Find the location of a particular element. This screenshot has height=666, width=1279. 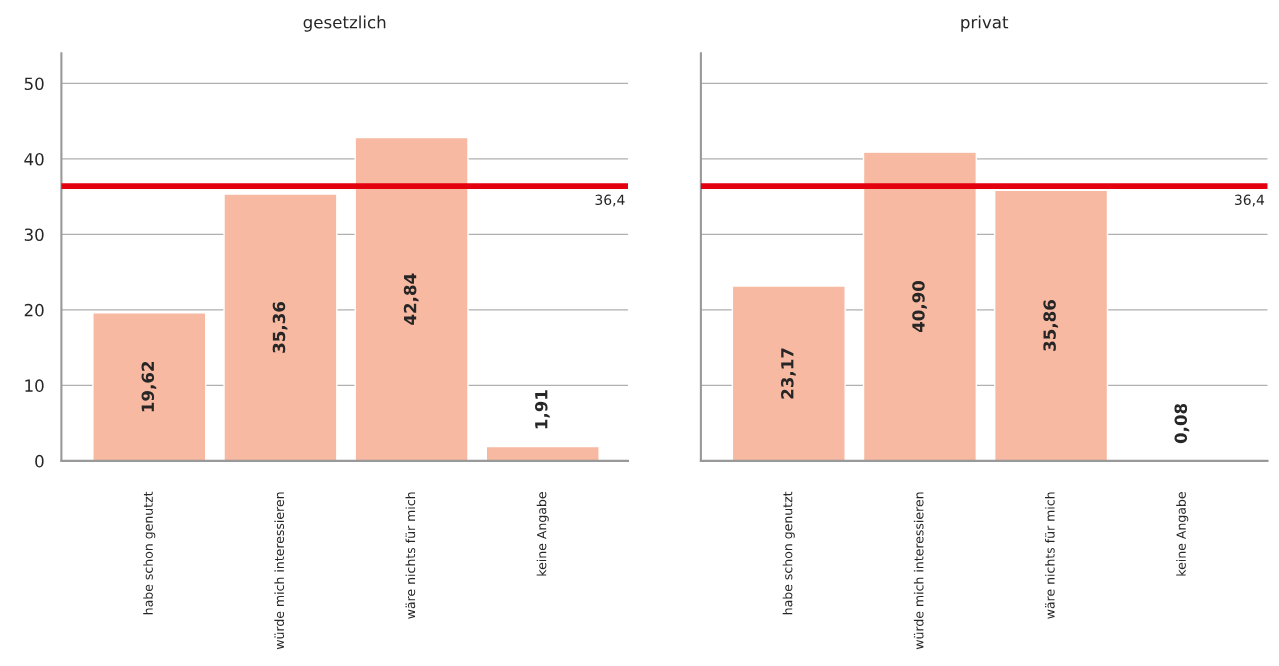

chart-title: privat is located at coordinates (985, 23).